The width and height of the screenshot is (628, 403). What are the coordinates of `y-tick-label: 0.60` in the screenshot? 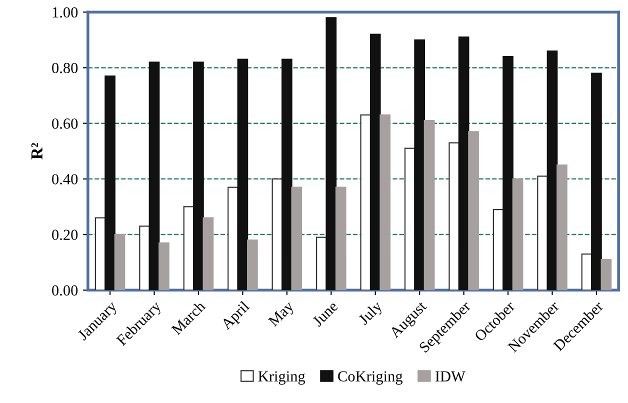 It's located at (65, 123).